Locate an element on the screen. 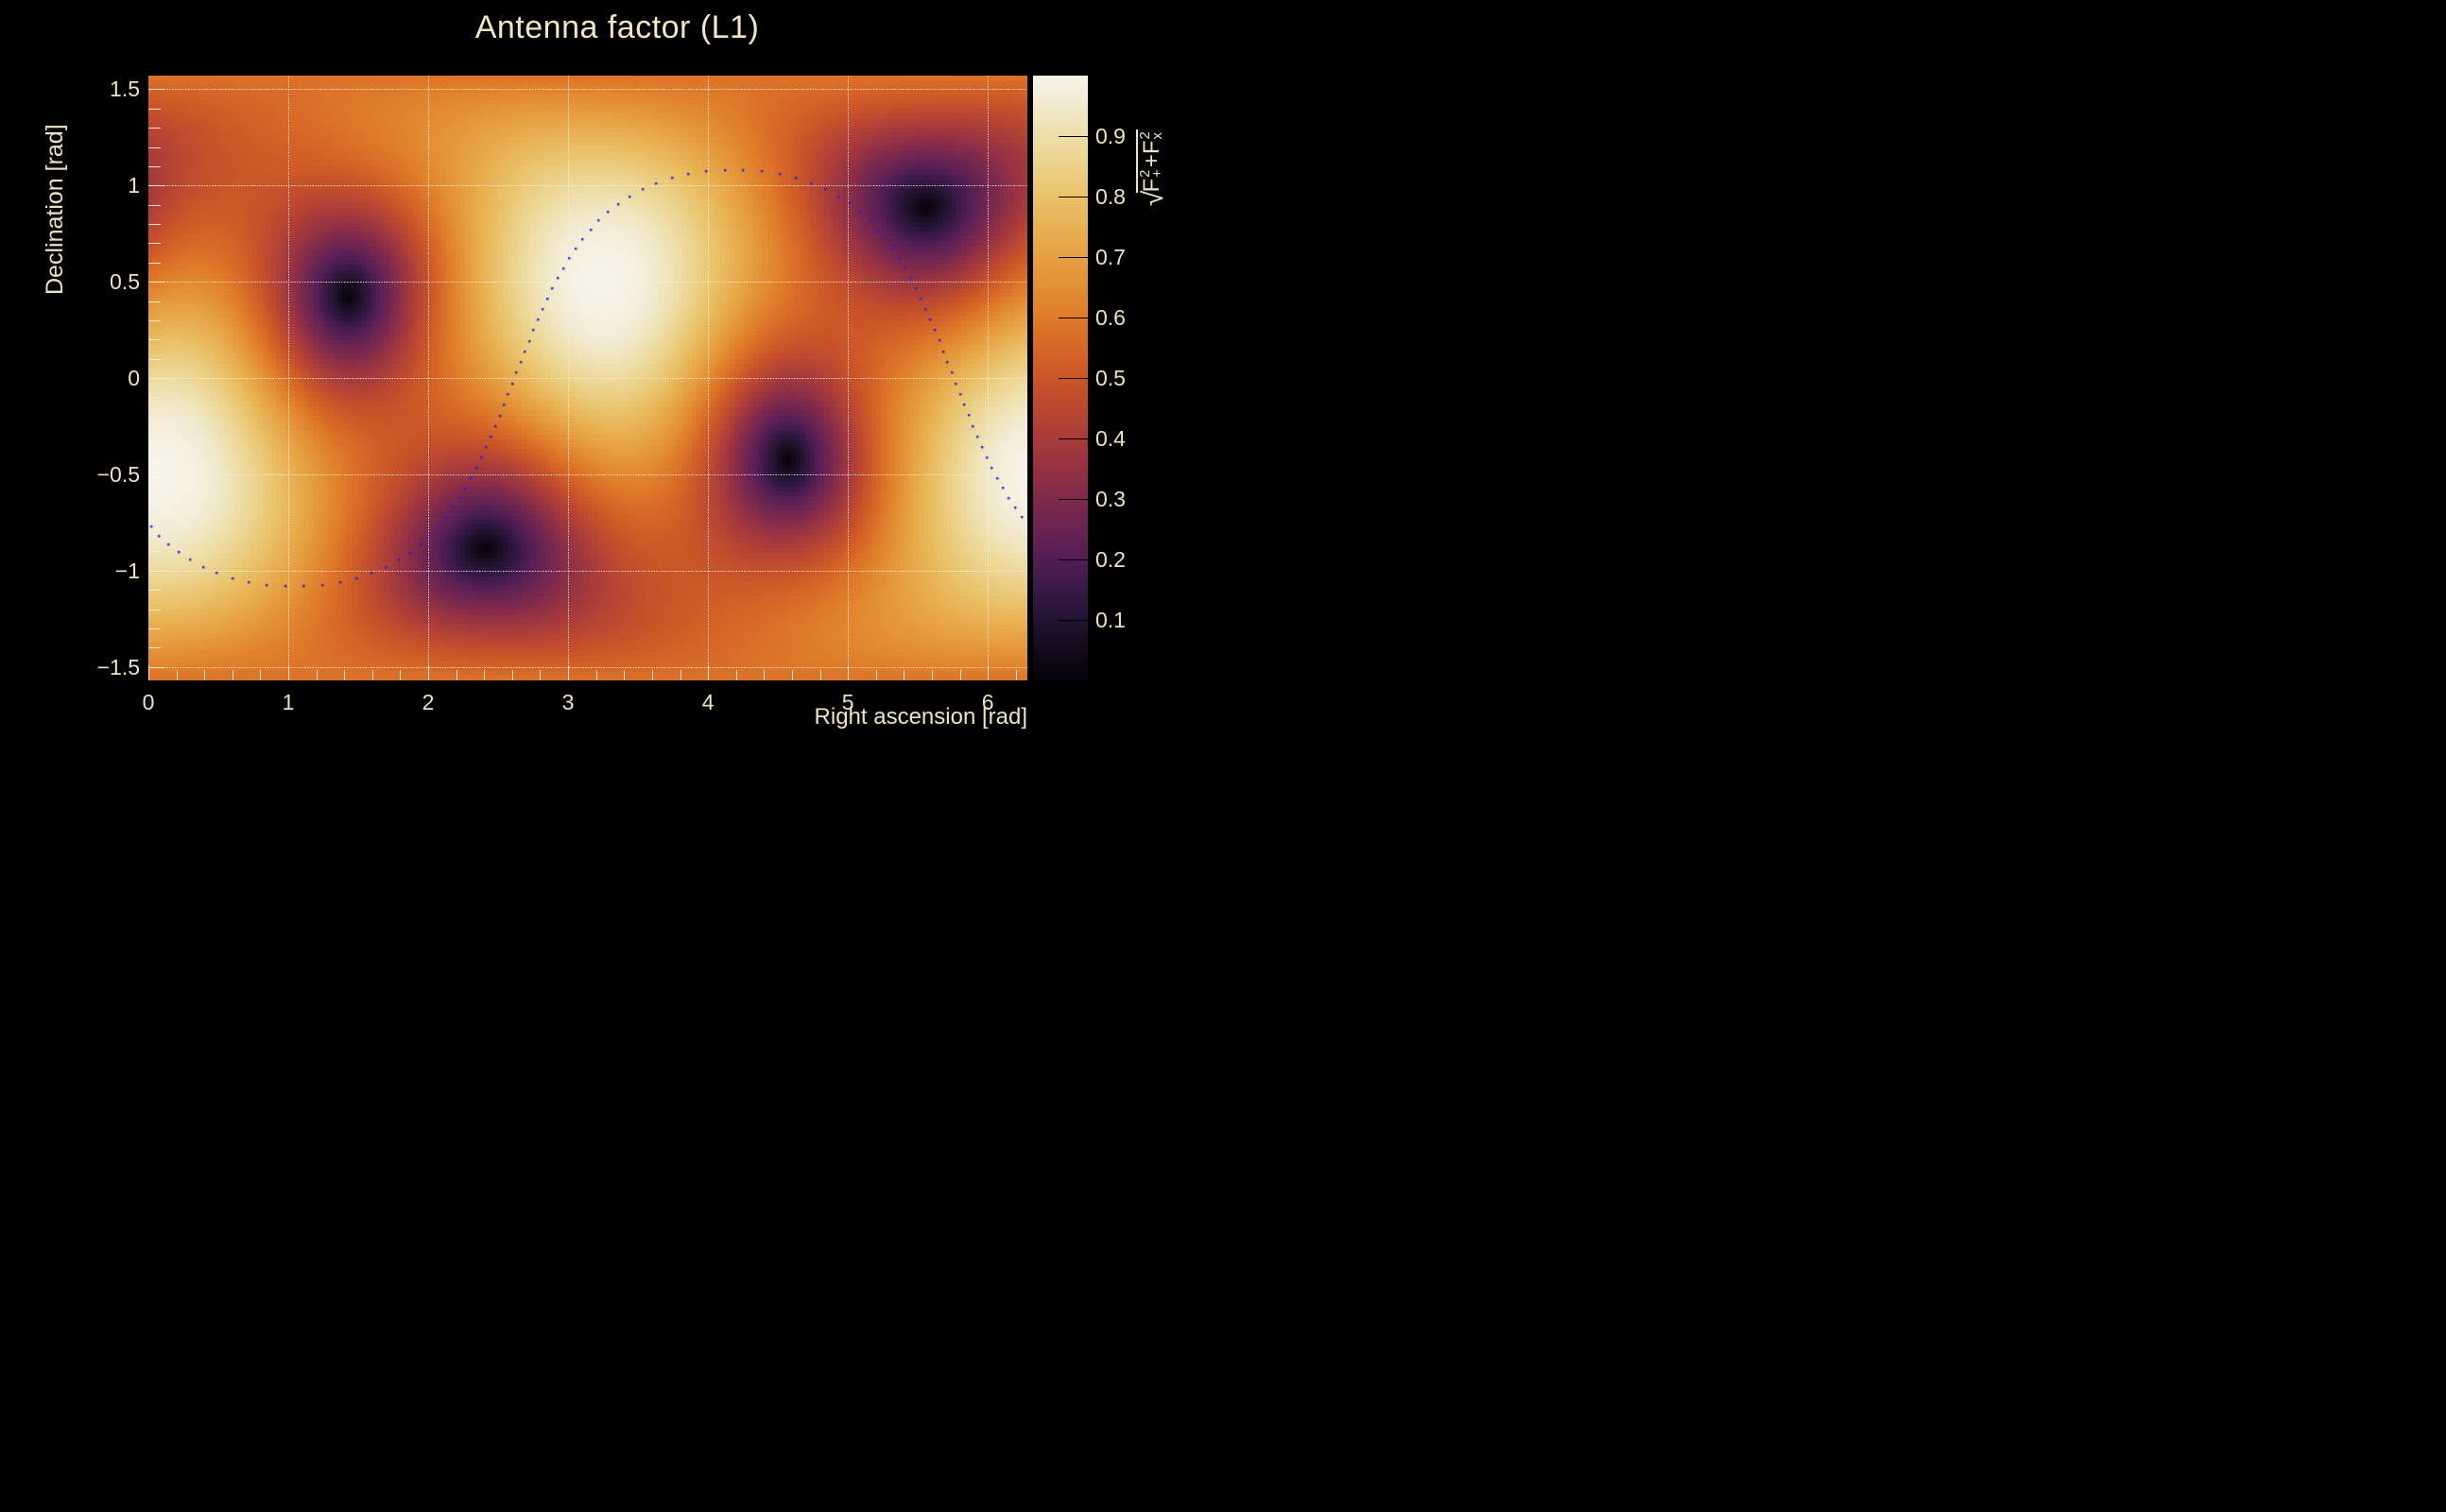  colorbar-tick-label: 0.3 is located at coordinates (1110, 499).